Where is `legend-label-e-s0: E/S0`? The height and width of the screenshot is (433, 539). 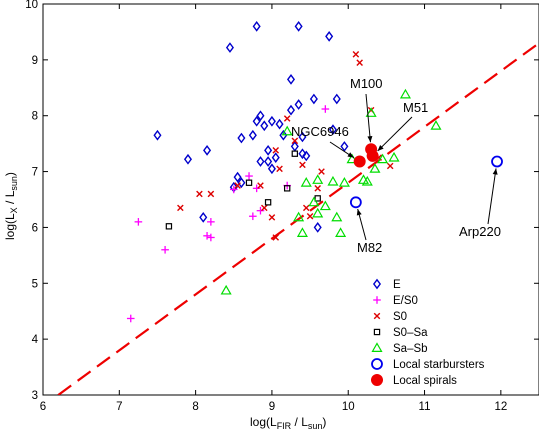 legend-label-e-s0: E/S0 is located at coordinates (405, 301).